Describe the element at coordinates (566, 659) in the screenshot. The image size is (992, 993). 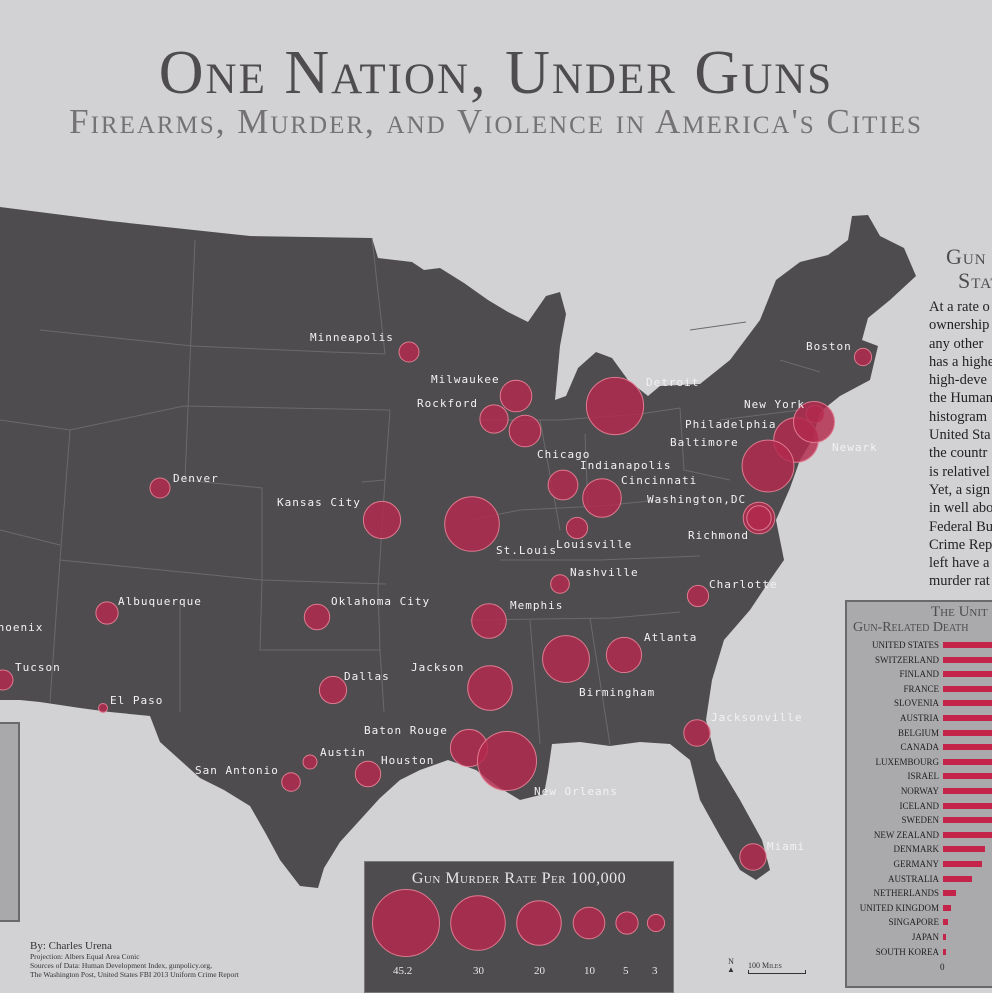
I see `city-bubble-birmingham` at that location.